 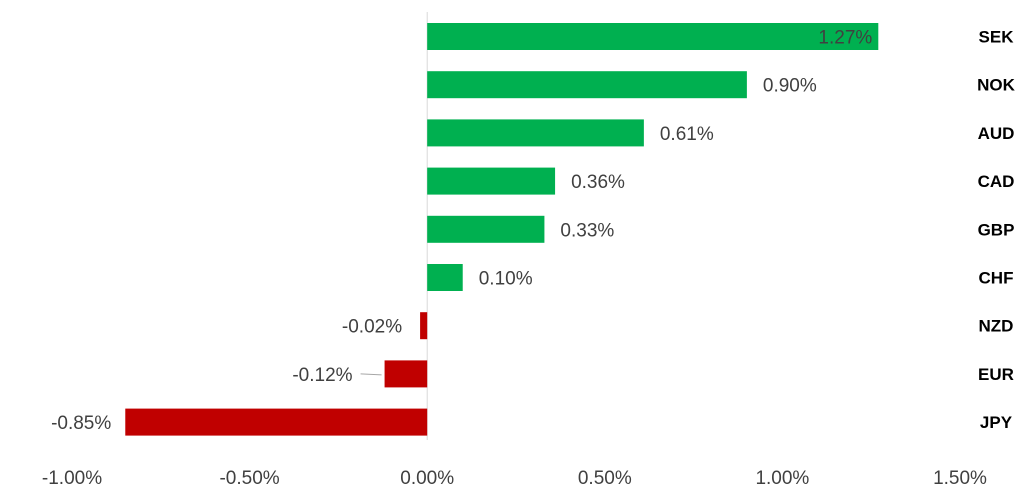 I want to click on bar-jpy, so click(x=276, y=422).